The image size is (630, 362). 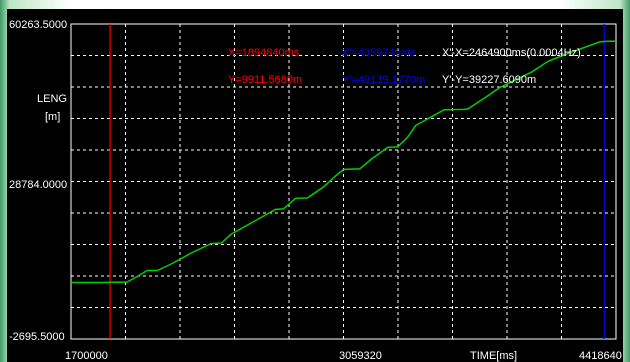 What do you see at coordinates (52, 117) in the screenshot?
I see `y-axis-unit: [m]` at bounding box center [52, 117].